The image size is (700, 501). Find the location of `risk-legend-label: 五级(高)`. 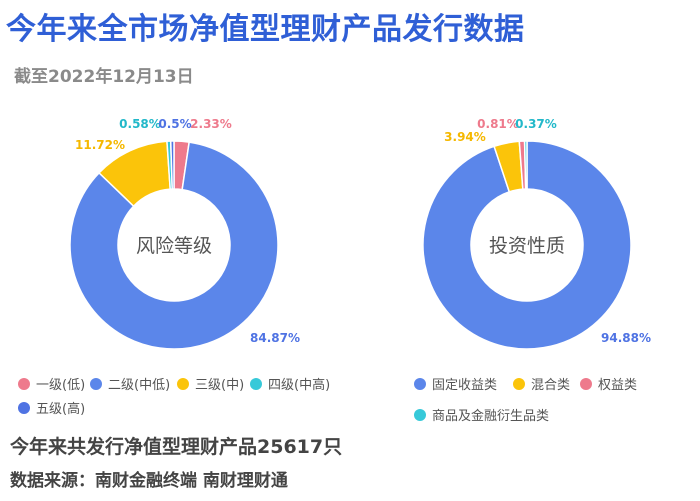

risk-legend-label: 五级(高) is located at coordinates (61, 409).